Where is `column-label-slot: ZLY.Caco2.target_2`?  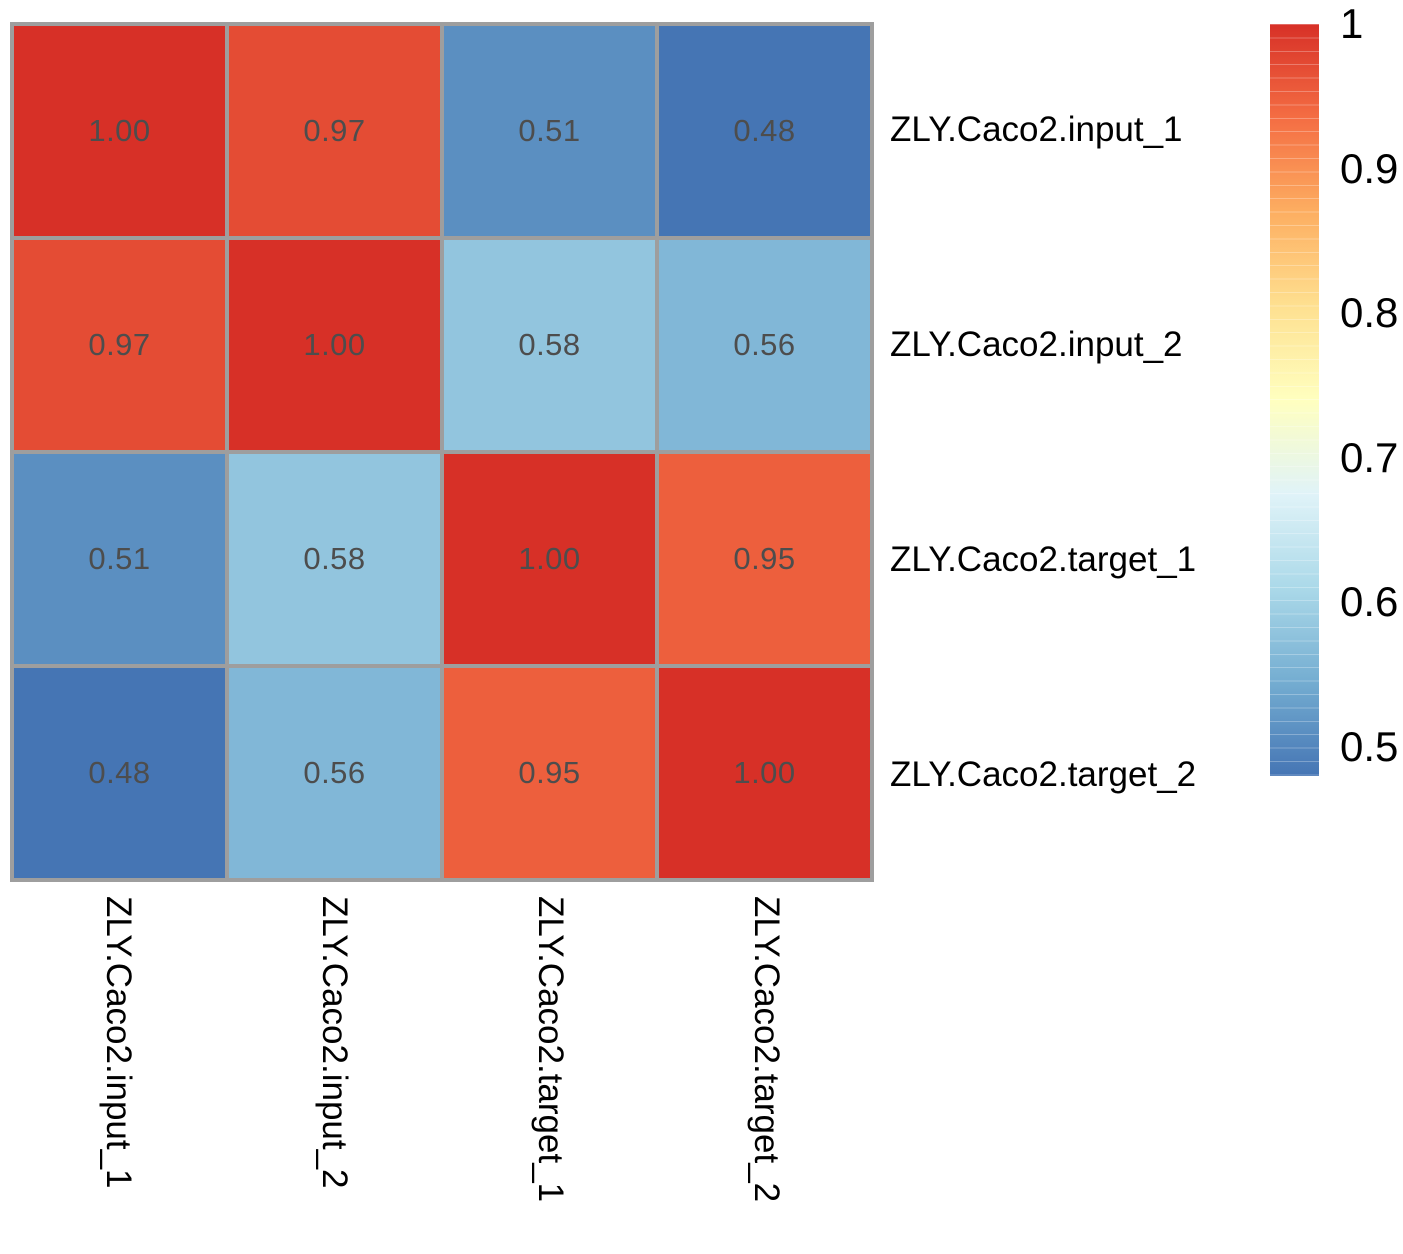 column-label-slot: ZLY.Caco2.target_2 is located at coordinates (766, 1074).